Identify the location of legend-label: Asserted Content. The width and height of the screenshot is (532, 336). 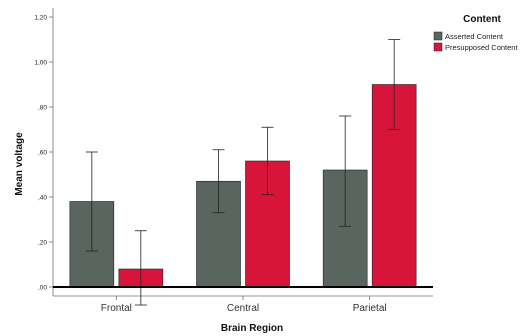
(474, 36).